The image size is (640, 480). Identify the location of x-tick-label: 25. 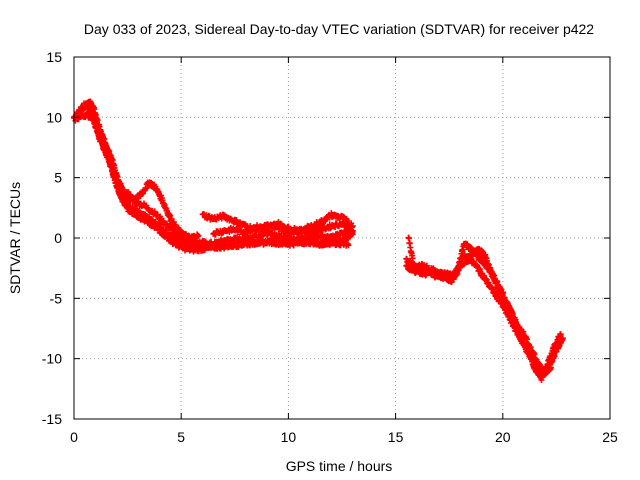
(610, 437).